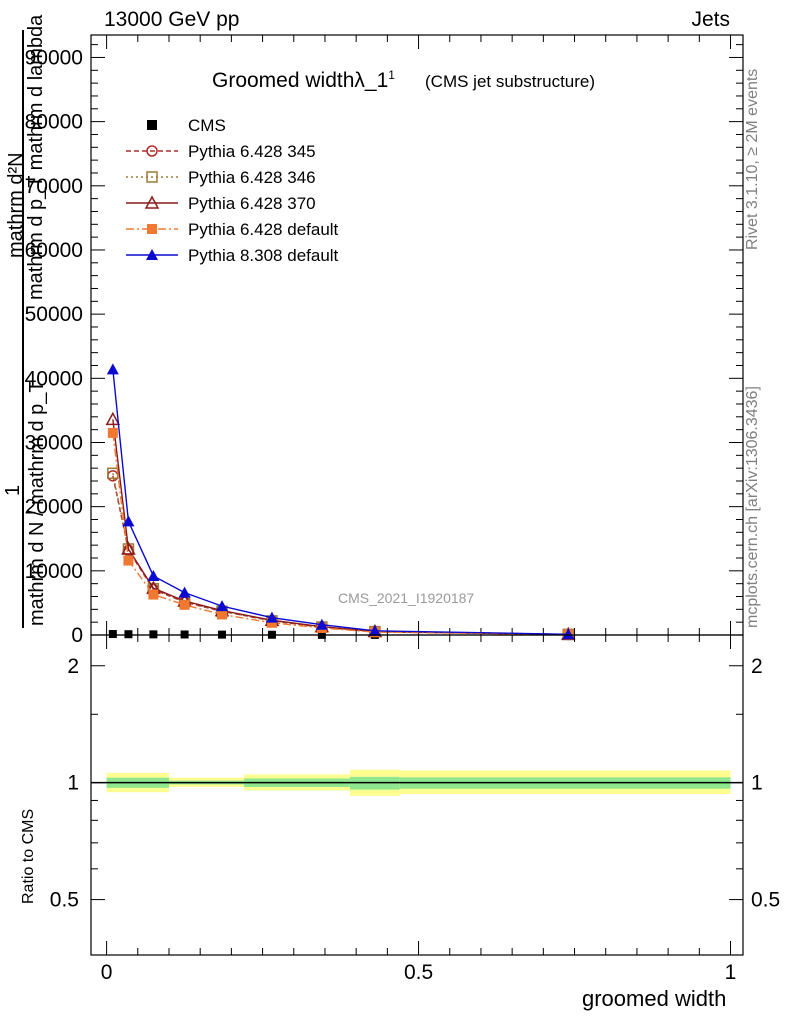 This screenshot has width=786, height=1024. What do you see at coordinates (54, 314) in the screenshot?
I see `y-tick-label: 50000` at bounding box center [54, 314].